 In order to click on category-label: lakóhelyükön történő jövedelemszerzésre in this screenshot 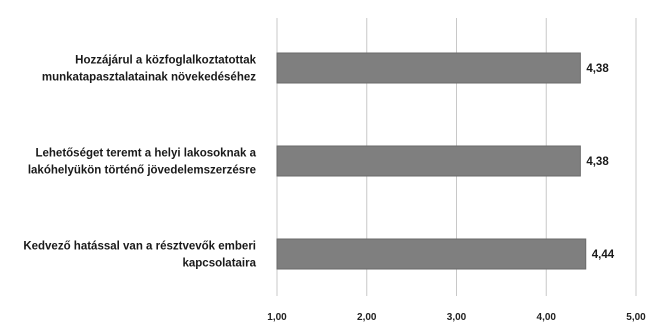, I will do `click(142, 171)`.